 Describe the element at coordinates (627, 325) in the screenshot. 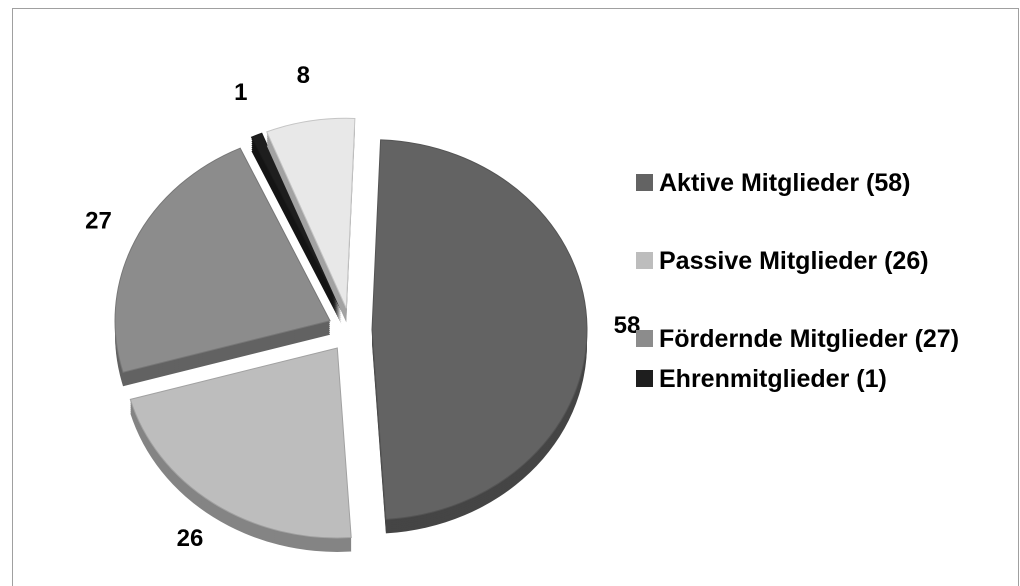

I see `data-label: 58` at that location.